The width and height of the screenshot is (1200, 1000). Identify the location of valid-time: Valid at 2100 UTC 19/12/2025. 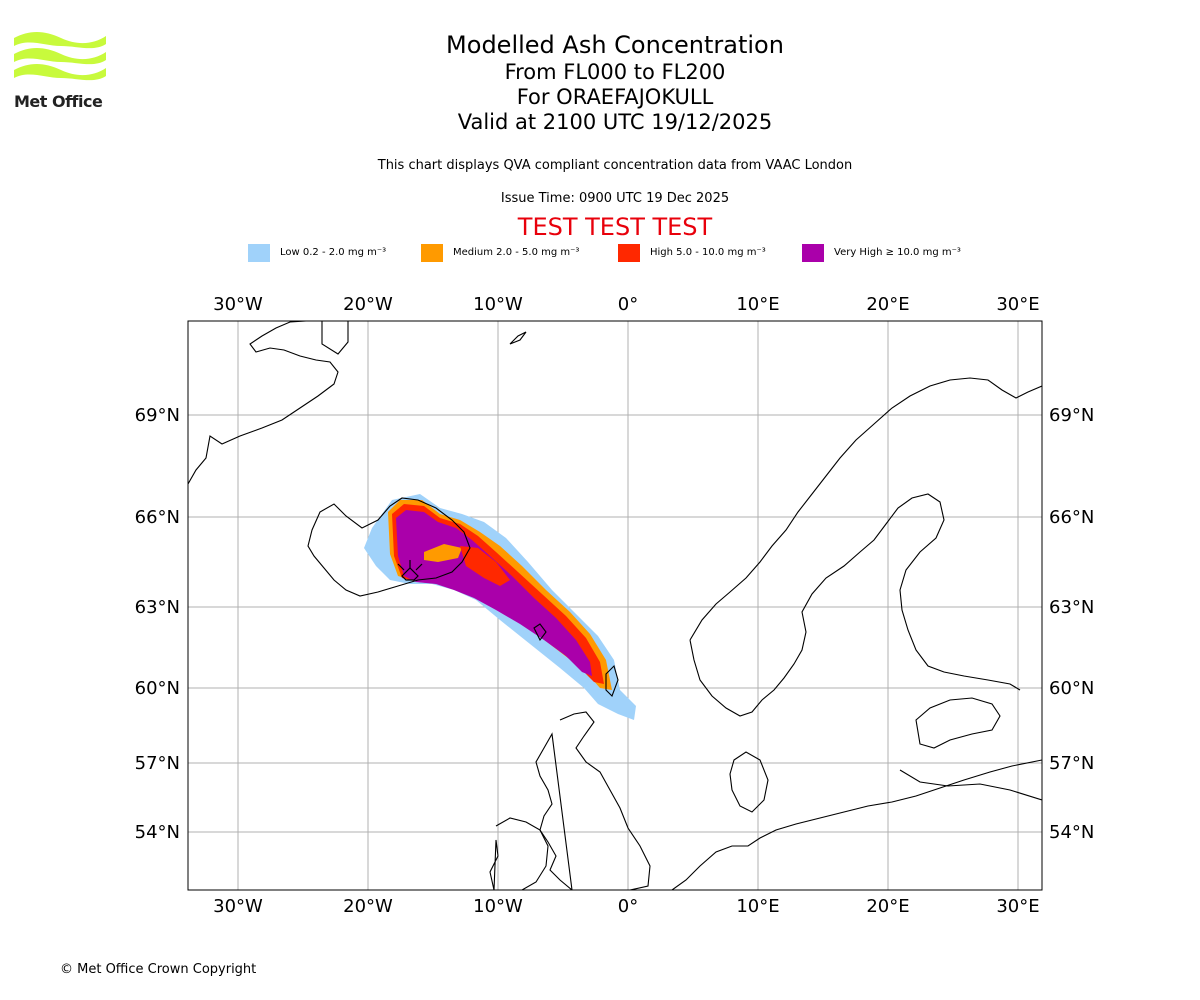
(615, 122).